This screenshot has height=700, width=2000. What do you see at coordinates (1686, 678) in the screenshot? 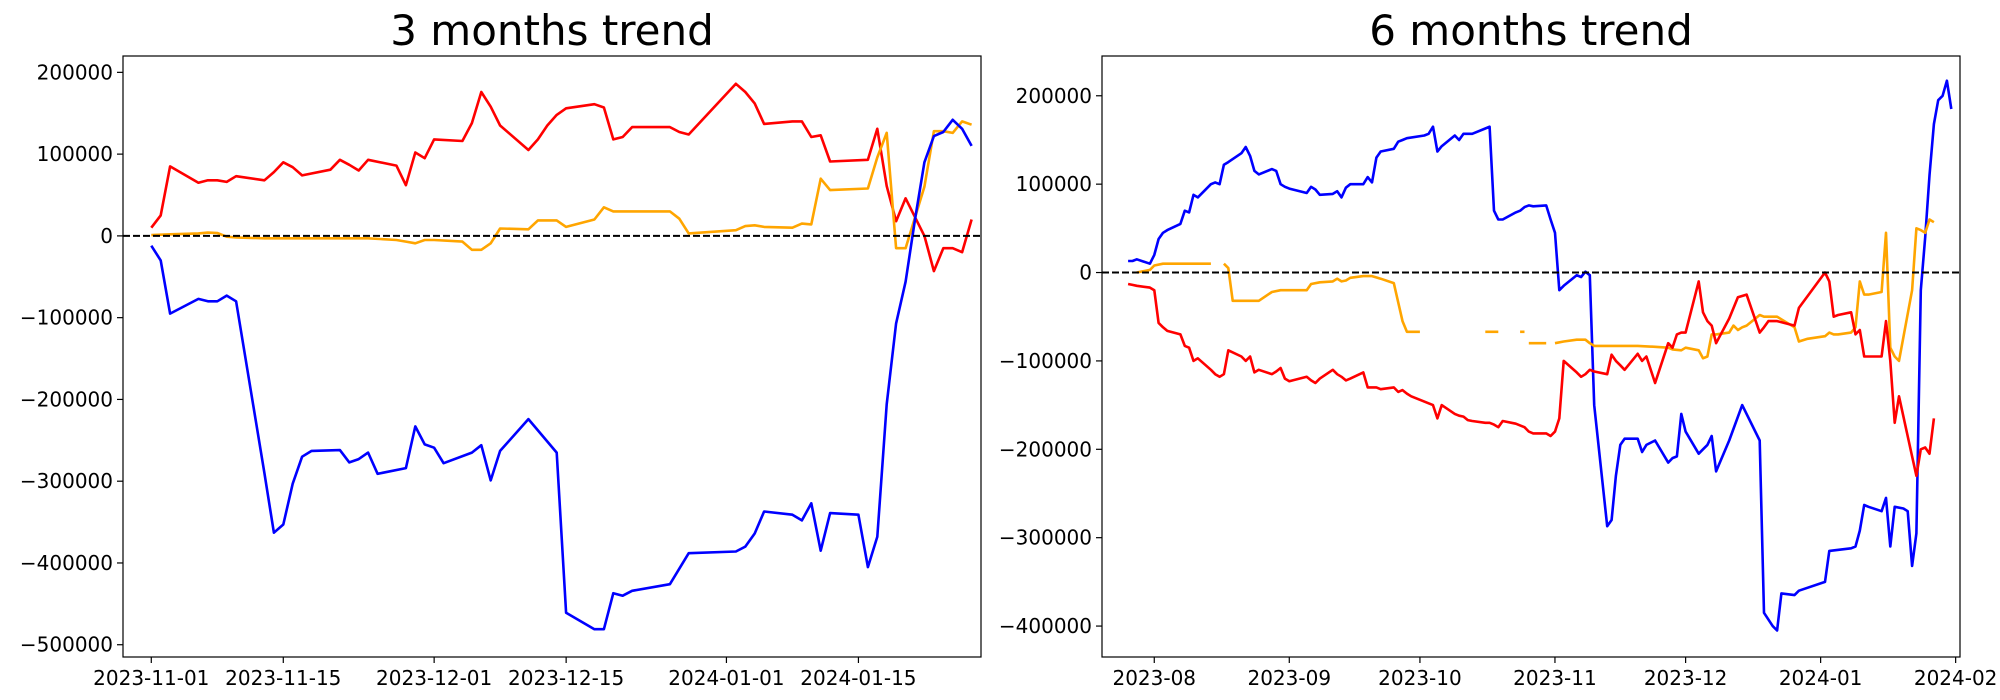
I see `x-tick-label: 2023-12` at bounding box center [1686, 678].